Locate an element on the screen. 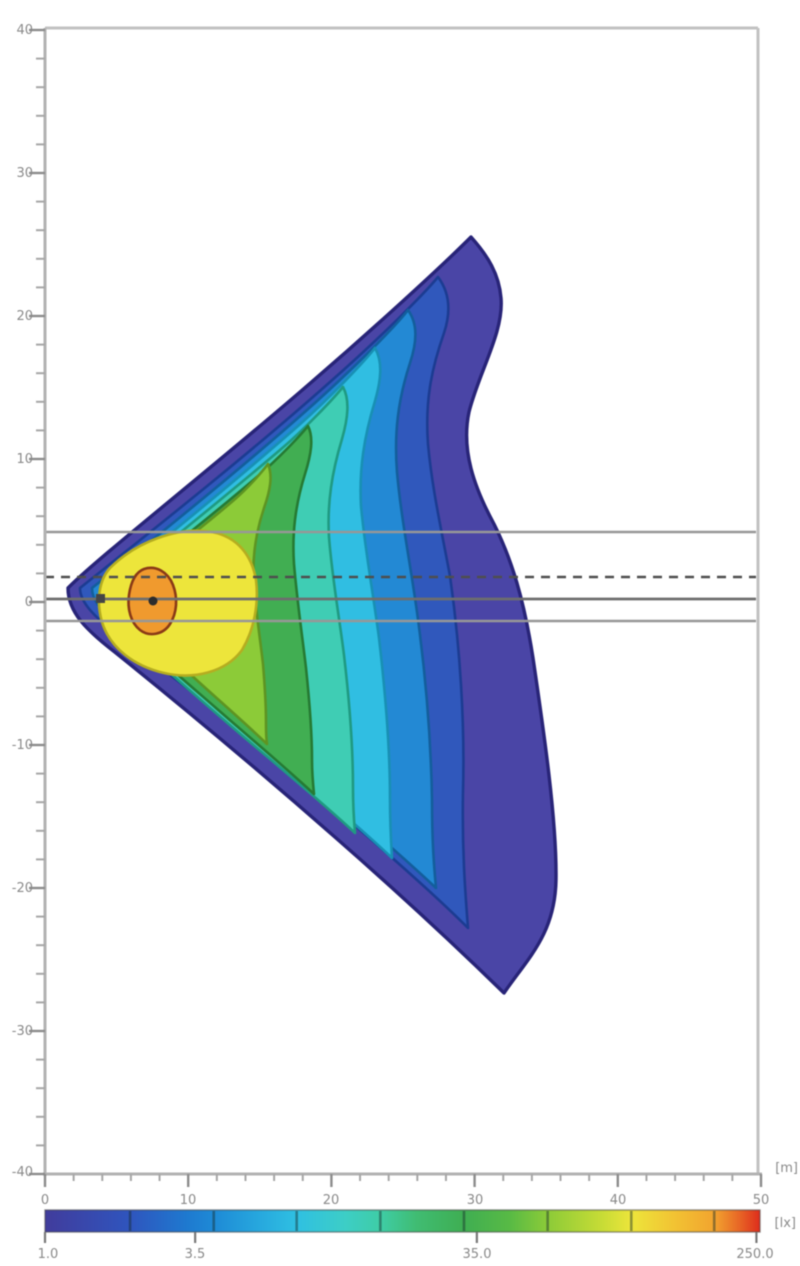  colorbar-tick-label: 35.0 is located at coordinates (477, 1254).